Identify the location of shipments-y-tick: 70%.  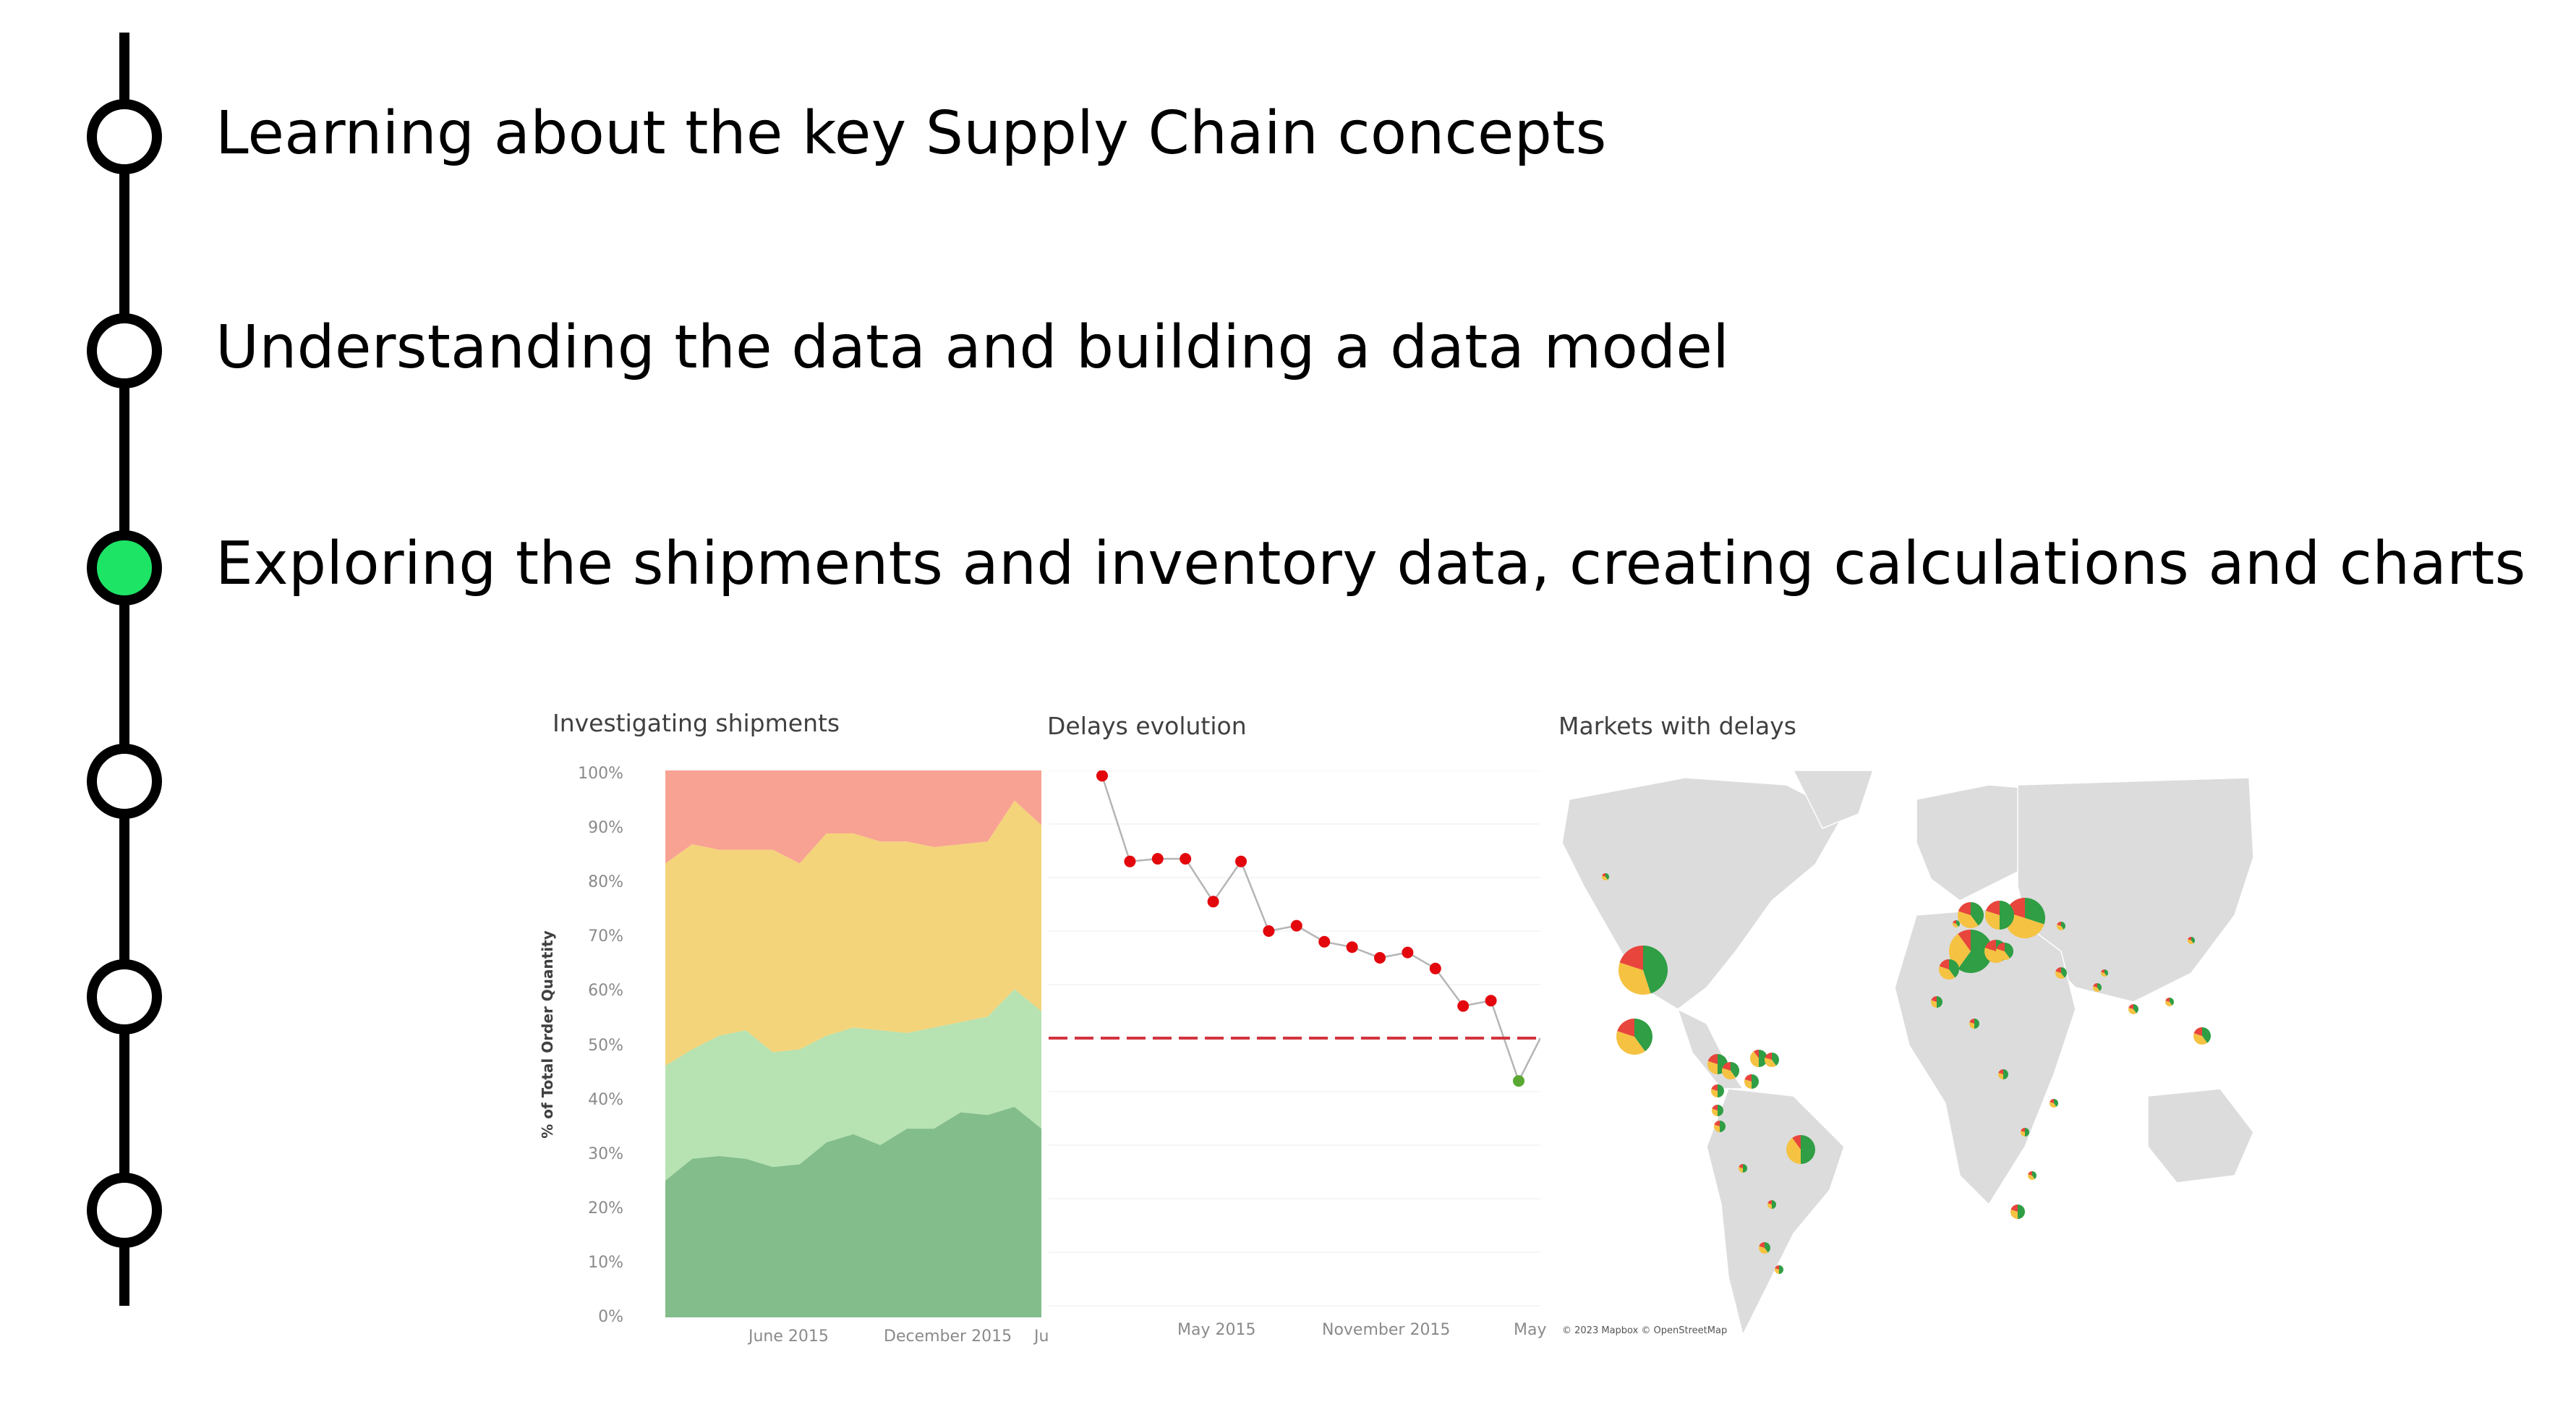
(605, 936).